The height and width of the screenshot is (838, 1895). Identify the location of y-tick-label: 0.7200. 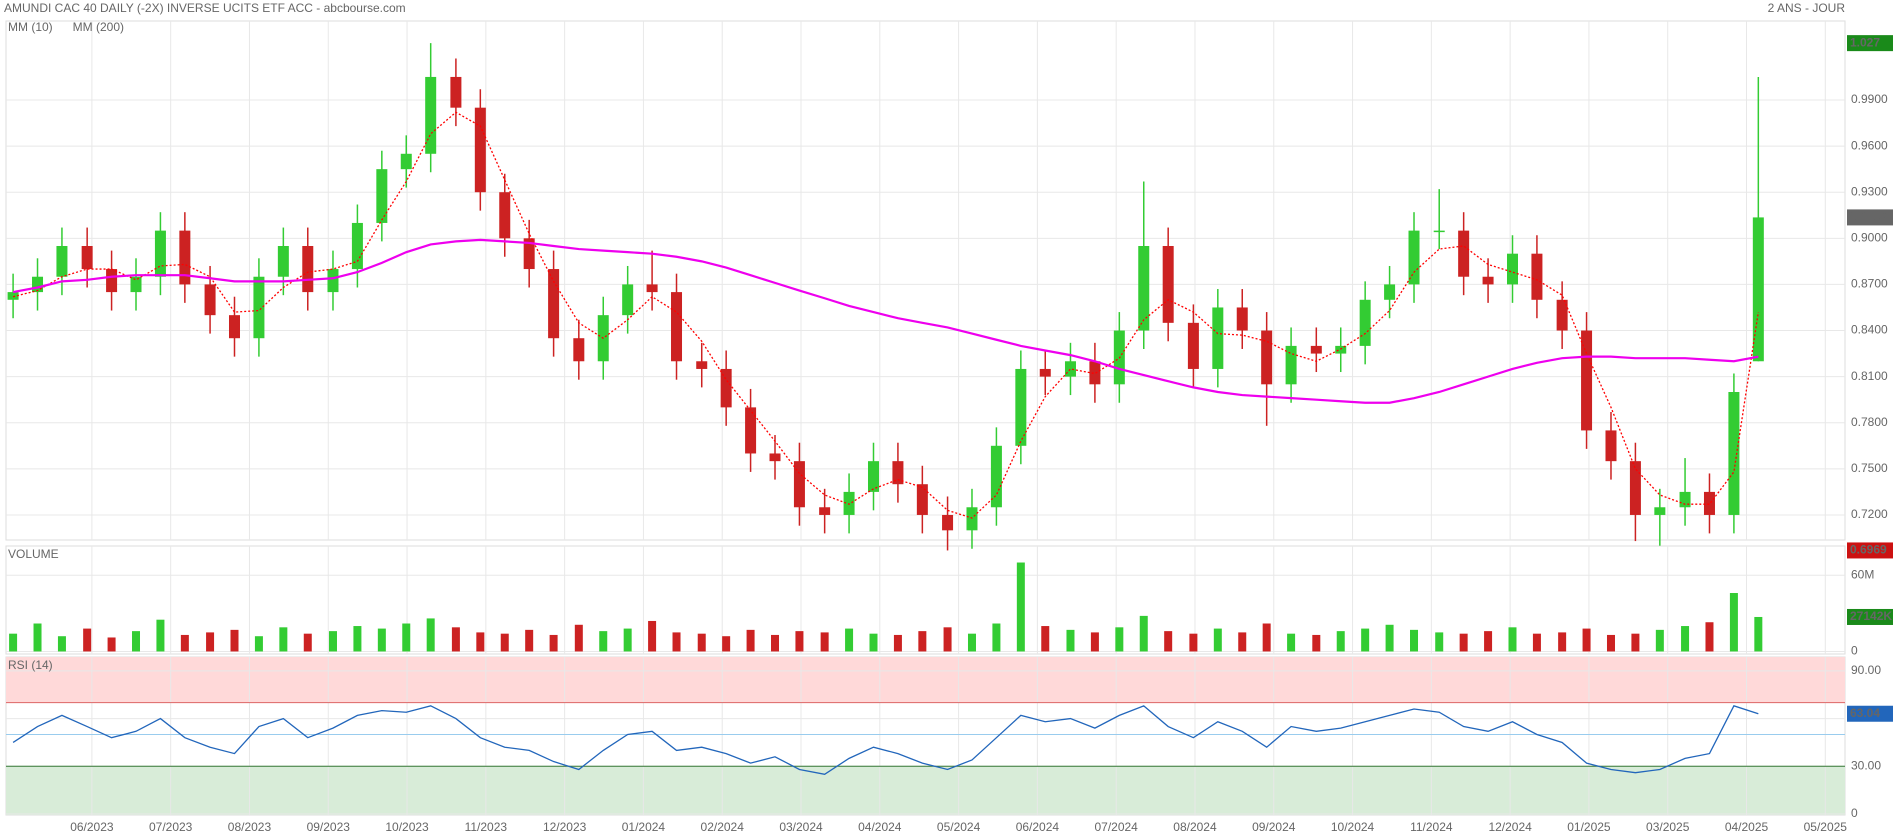
(1869, 514).